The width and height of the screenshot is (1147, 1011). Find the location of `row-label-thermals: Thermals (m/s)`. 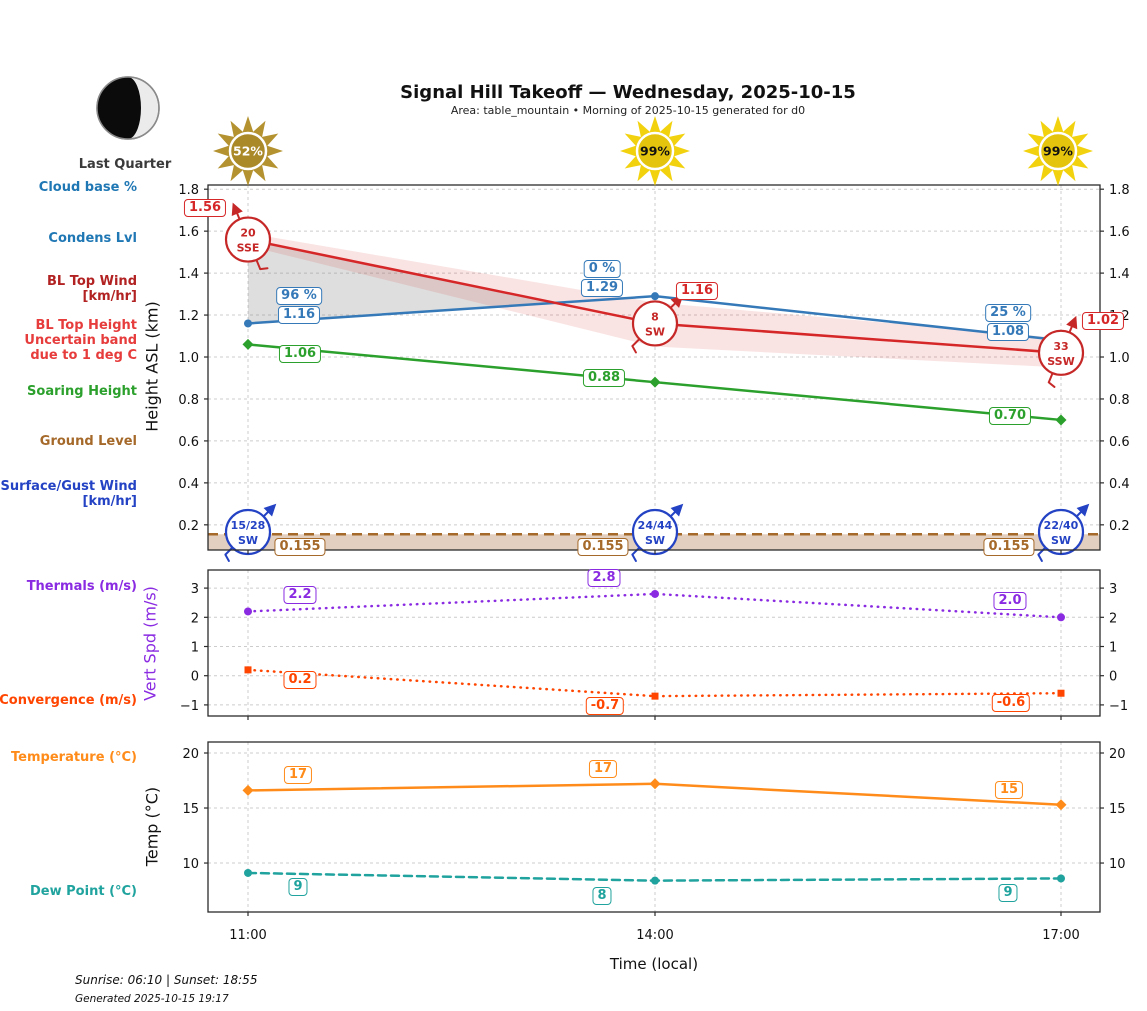

row-label-thermals: Thermals (m/s) is located at coordinates (81, 586).